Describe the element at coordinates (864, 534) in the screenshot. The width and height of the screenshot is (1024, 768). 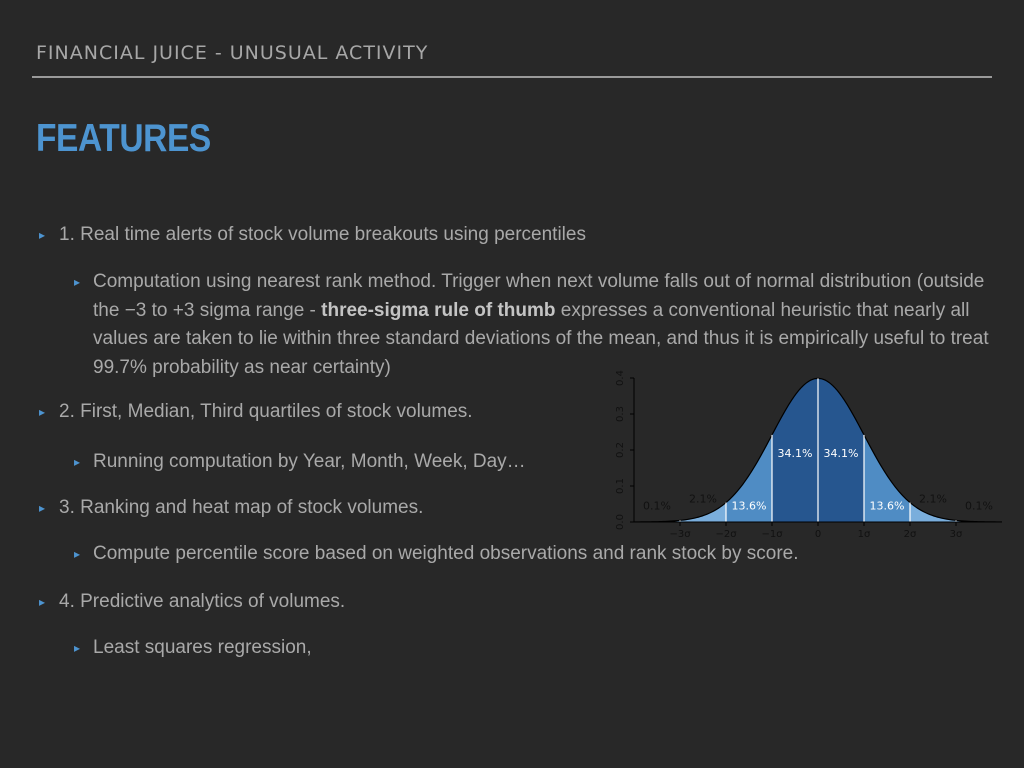
I see `x-tick-label: 1σ` at that location.